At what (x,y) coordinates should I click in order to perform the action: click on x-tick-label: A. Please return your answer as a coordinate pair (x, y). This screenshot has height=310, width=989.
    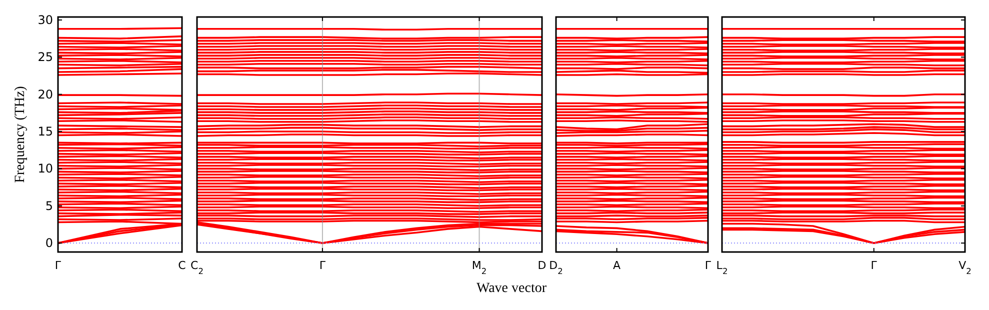
    Looking at the image, I should click on (617, 265).